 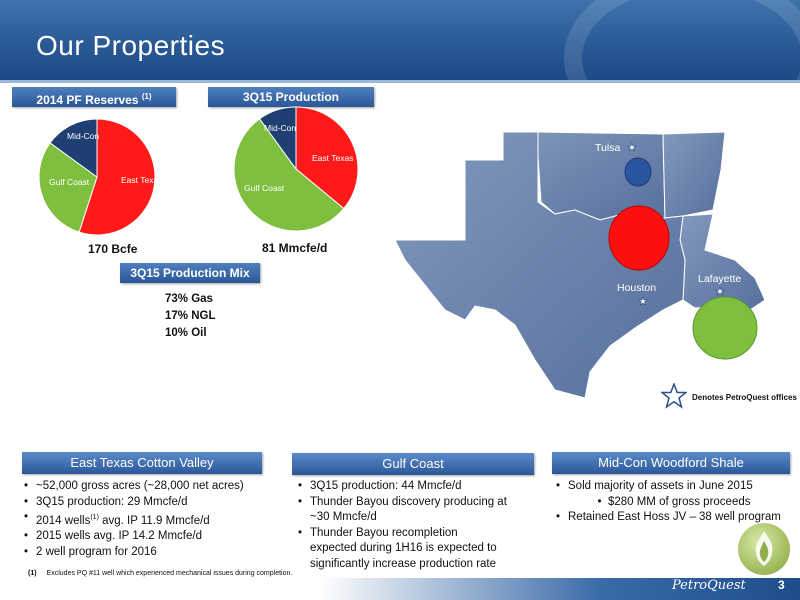 What do you see at coordinates (632, 147) in the screenshot?
I see `tulsa-star-icon: ★` at bounding box center [632, 147].